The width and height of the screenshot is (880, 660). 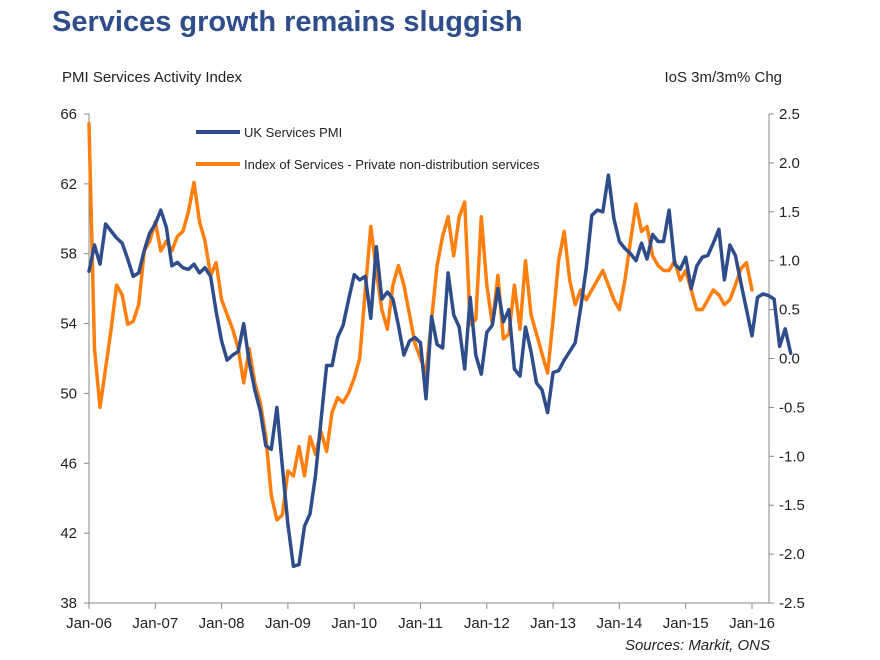 What do you see at coordinates (792, 407) in the screenshot?
I see `y-right-tick-label: -0.5` at bounding box center [792, 407].